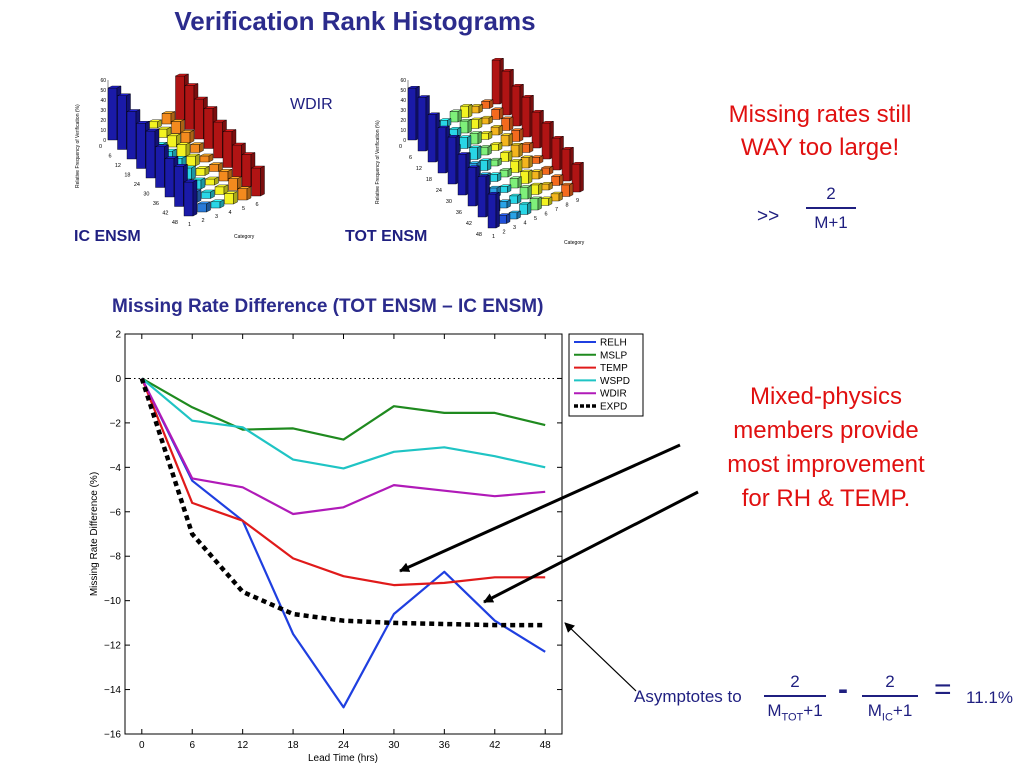  I want to click on hist-lead-tick-label: 42, so click(469, 224).